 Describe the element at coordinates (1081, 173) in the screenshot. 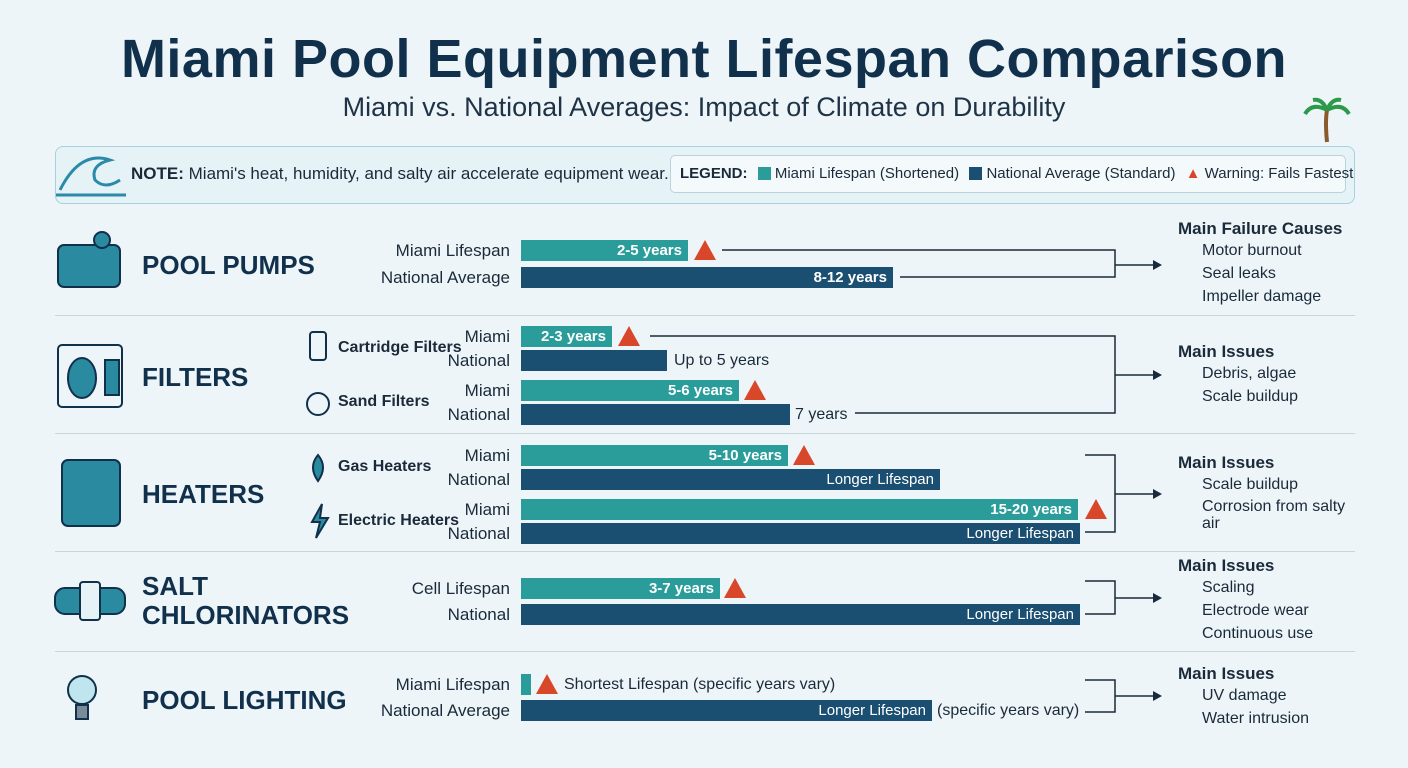

I see `legend-item: National Average (Standard)` at that location.